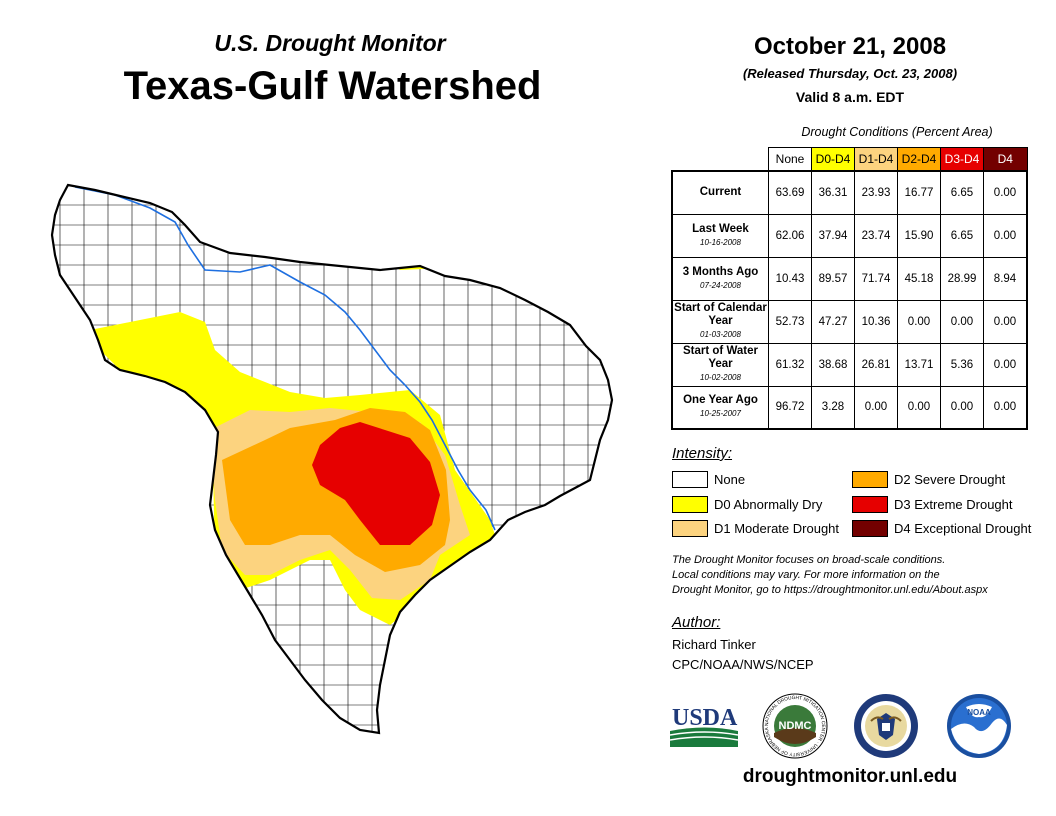 This screenshot has height=816, width=1056. I want to click on column-header-none: None, so click(790, 159).